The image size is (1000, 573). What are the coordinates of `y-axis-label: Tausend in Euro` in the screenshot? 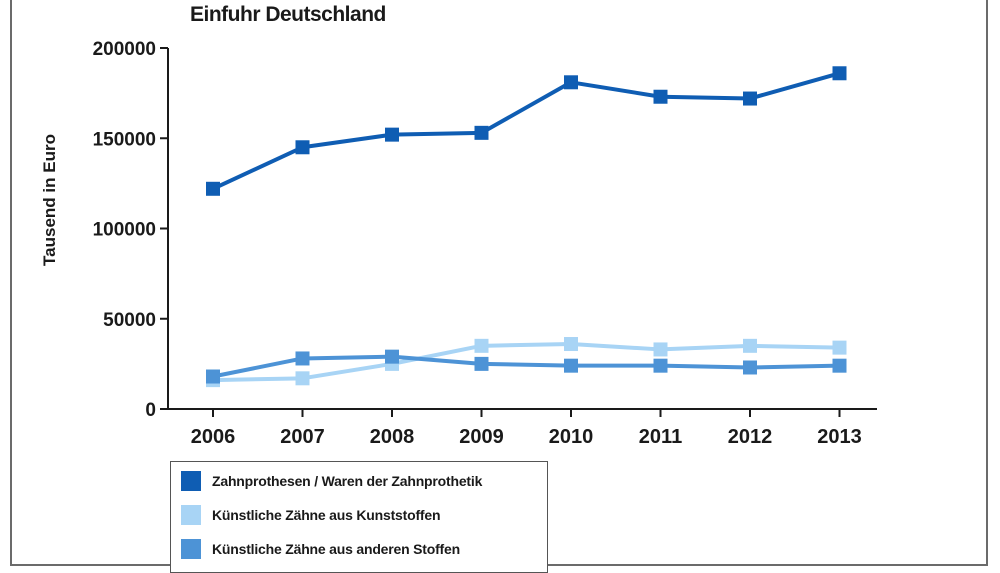 It's located at (49, 200).